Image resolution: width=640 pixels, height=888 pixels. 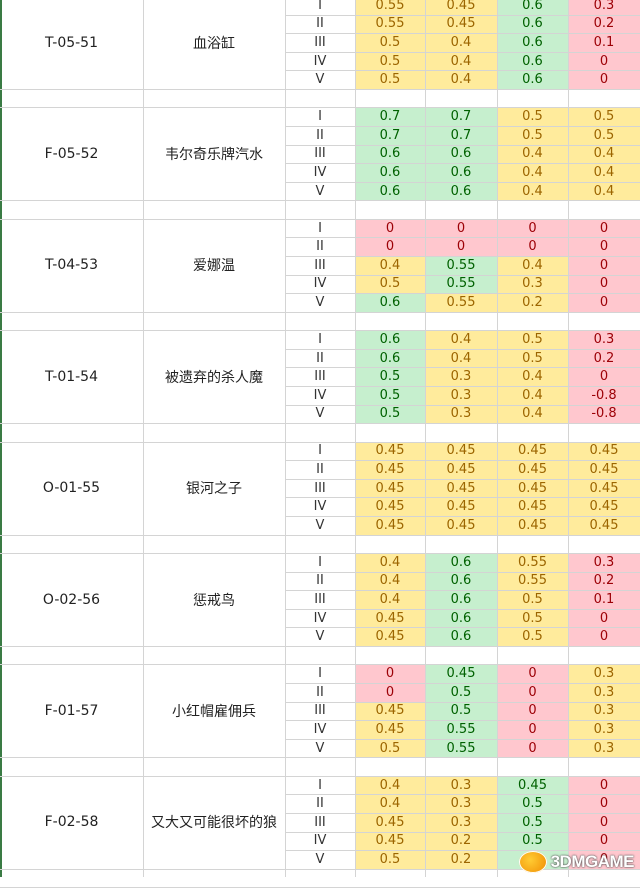 What do you see at coordinates (214, 377) in the screenshot?
I see `abnormality-name: 被遗弃的杀人魔` at bounding box center [214, 377].